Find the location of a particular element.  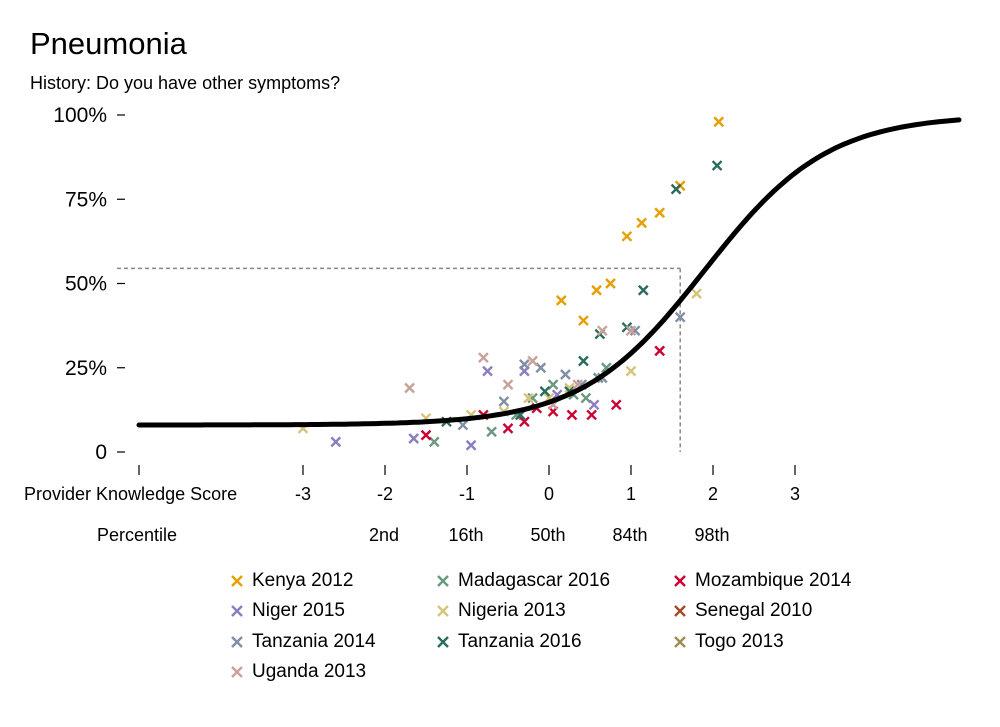

y-tick-label: 0 is located at coordinates (101, 452).